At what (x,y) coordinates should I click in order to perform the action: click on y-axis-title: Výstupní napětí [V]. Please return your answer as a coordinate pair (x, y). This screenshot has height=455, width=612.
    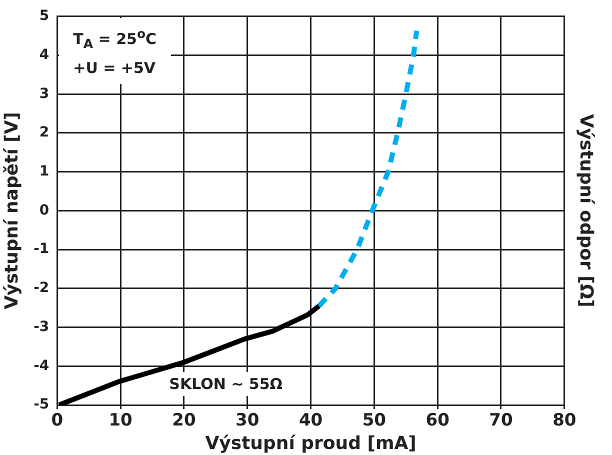
    Looking at the image, I should click on (11, 211).